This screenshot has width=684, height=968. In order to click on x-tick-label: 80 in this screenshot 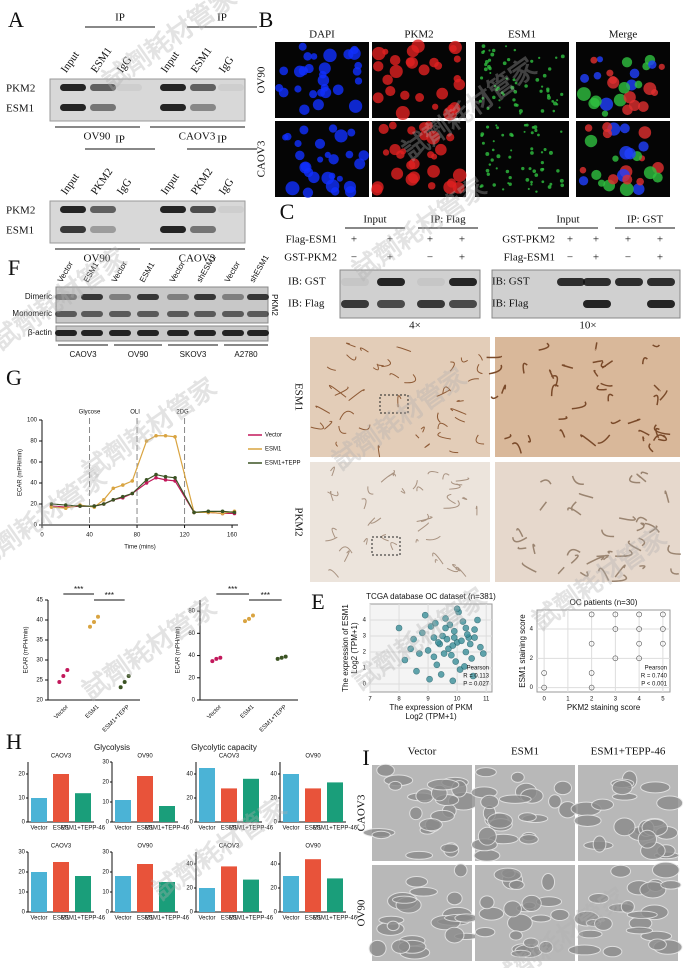, I will do `click(137, 536)`.